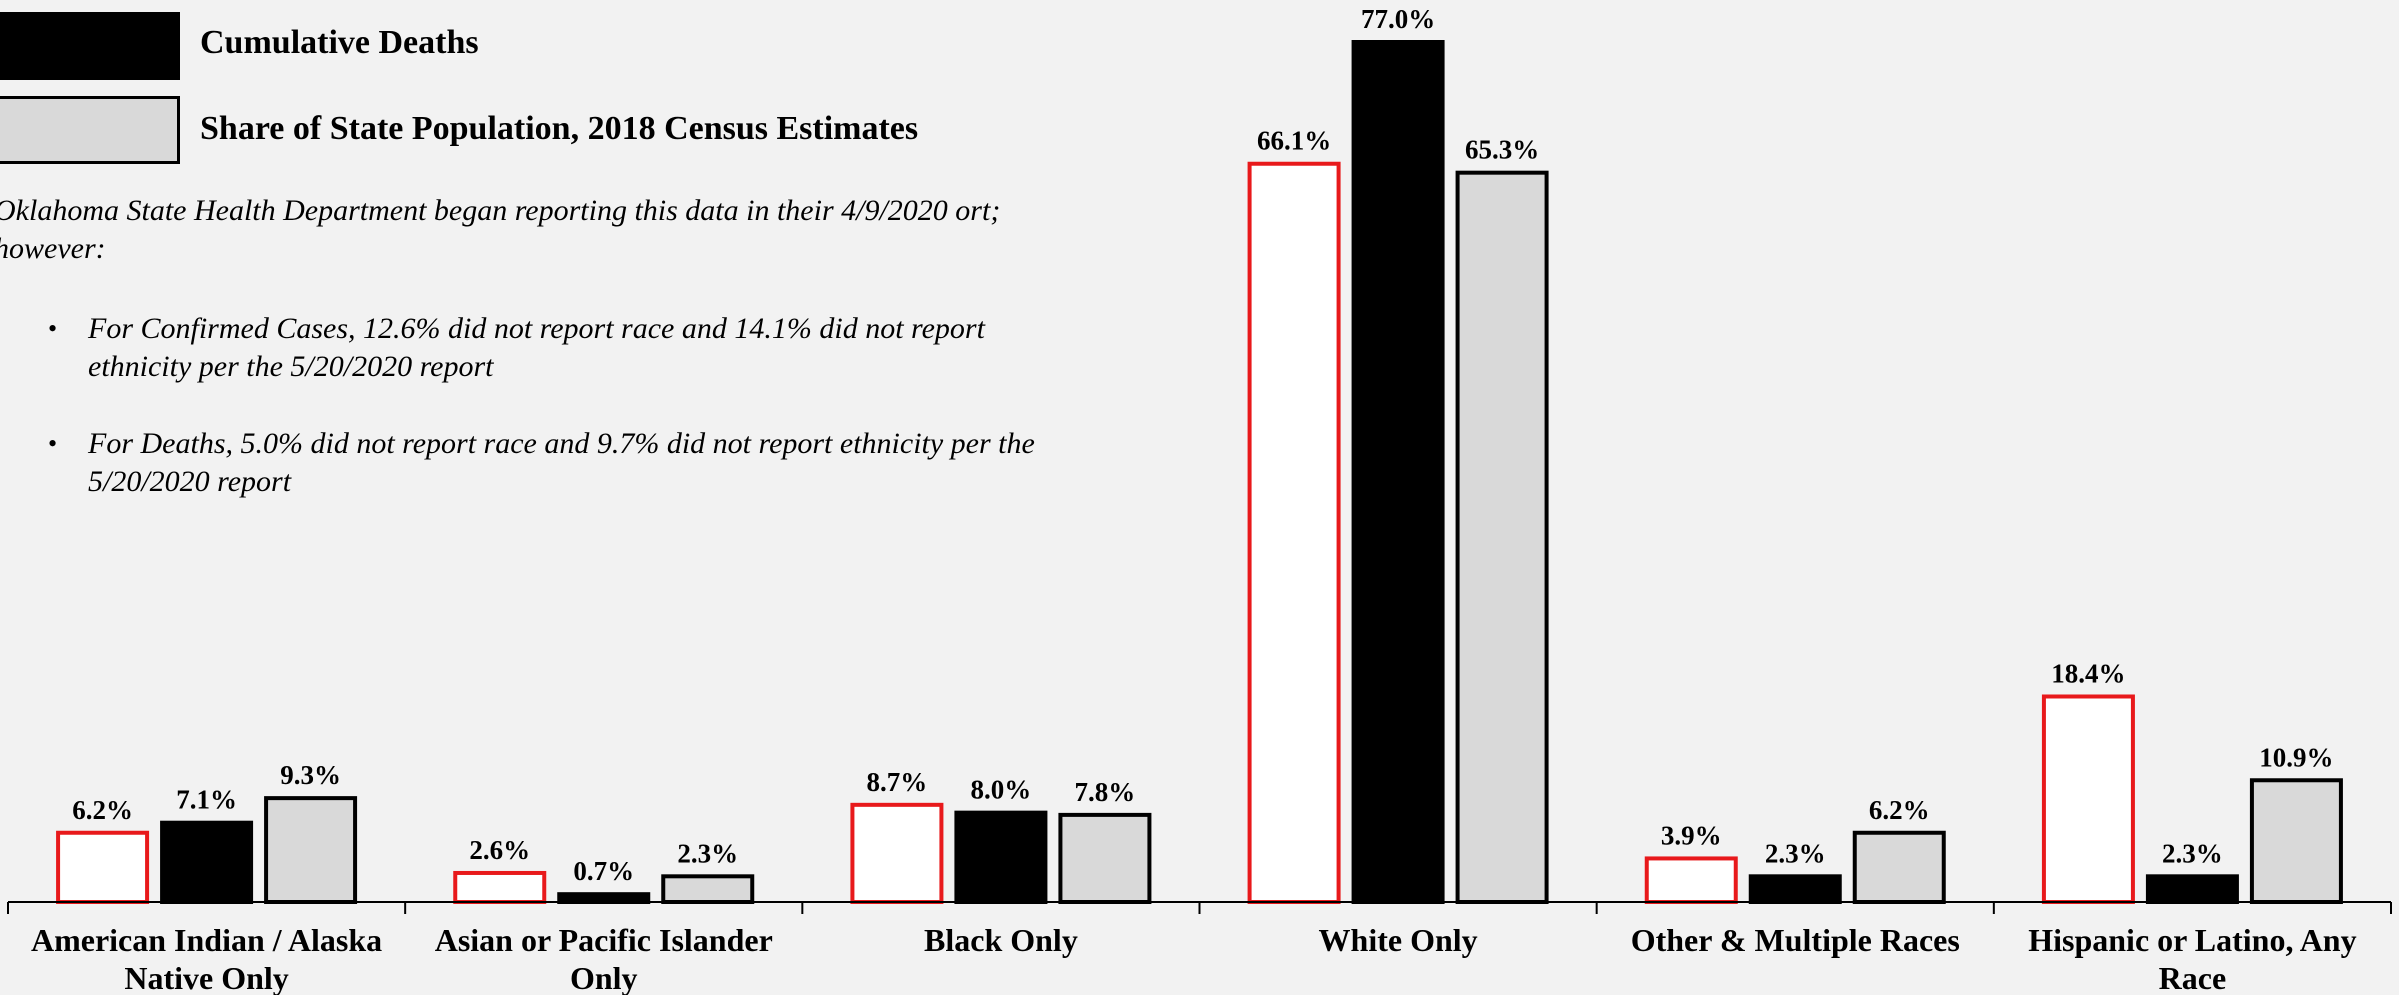 The image size is (2399, 995). Describe the element at coordinates (1899, 810) in the screenshot. I see `data-label-series-3-category-5: 6.2%` at that location.